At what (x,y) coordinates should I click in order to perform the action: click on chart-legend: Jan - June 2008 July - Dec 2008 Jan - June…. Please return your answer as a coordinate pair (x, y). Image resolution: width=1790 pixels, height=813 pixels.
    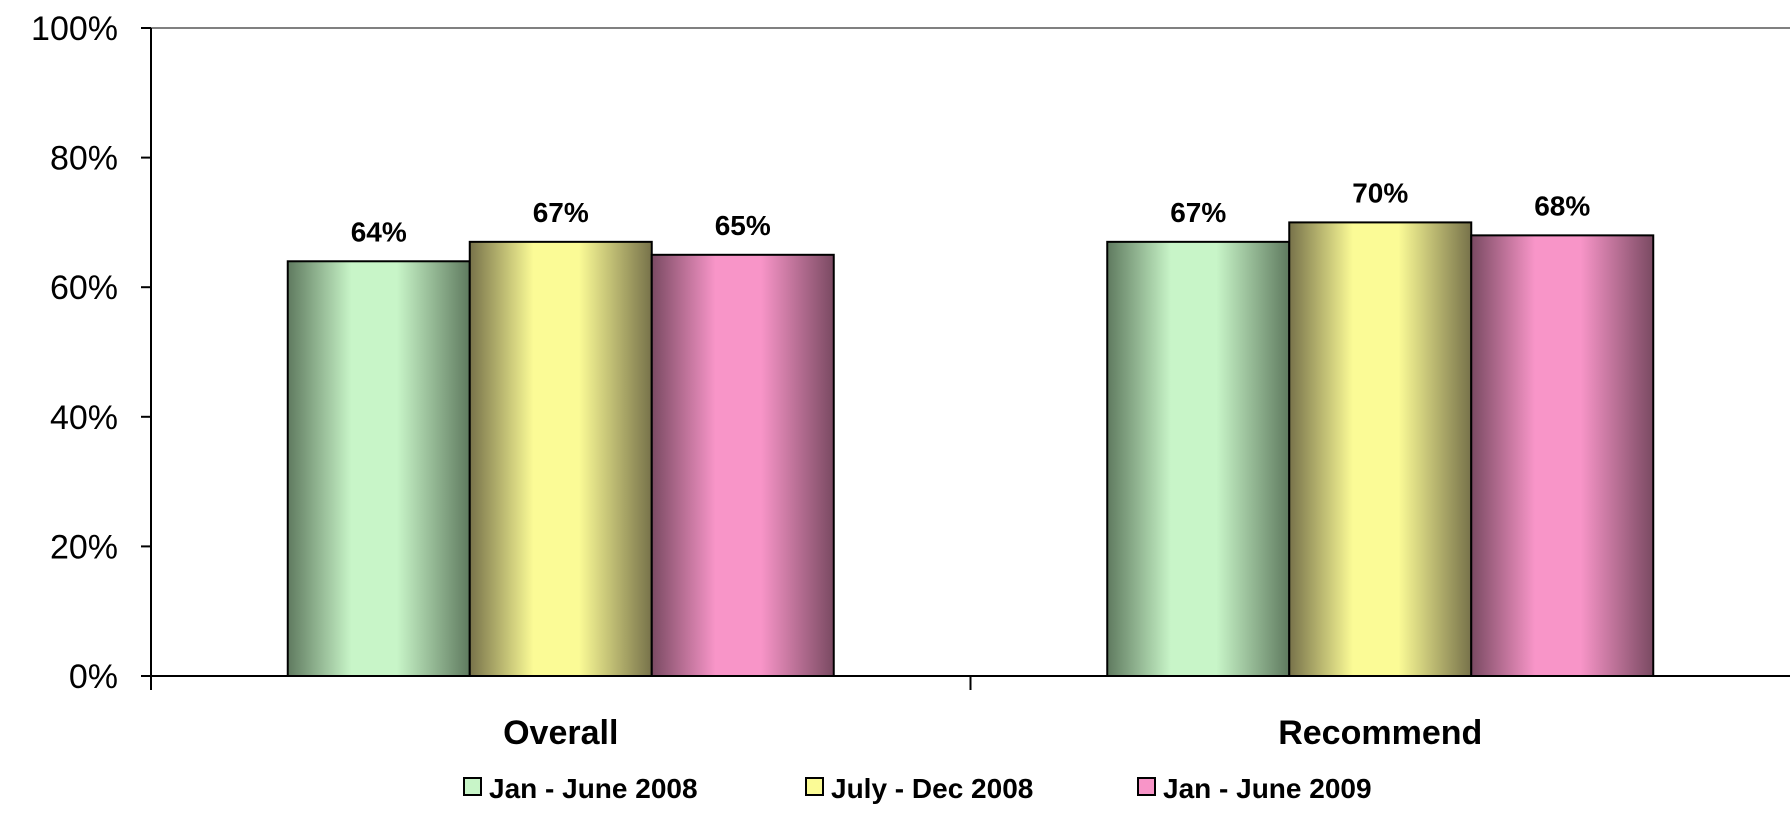
    Looking at the image, I should click on (917, 788).